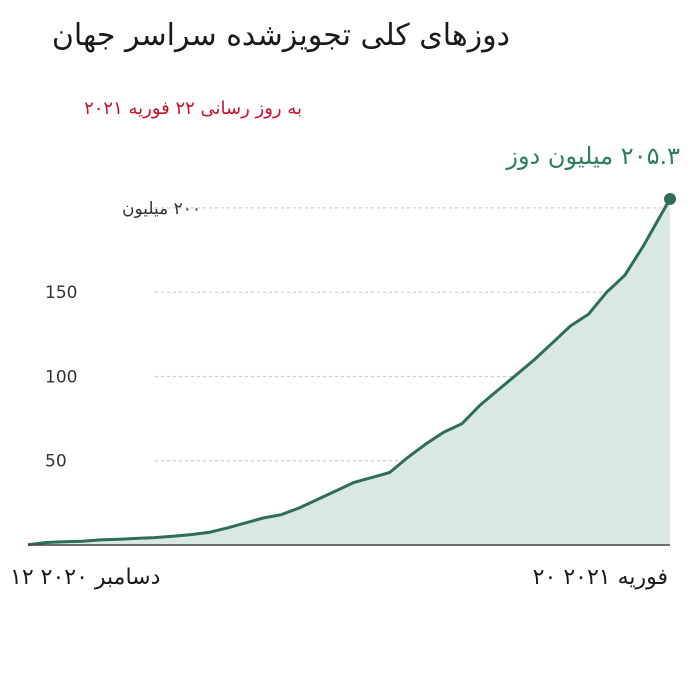  I want to click on x-tick-label: ۱۲ دسامبر ۲۰۲۰, so click(85, 577).